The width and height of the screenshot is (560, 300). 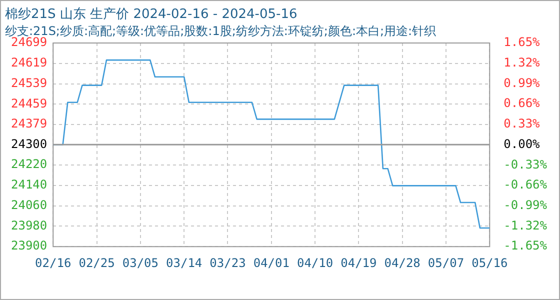 I want to click on x-tick-label: 05/07, so click(x=446, y=263).